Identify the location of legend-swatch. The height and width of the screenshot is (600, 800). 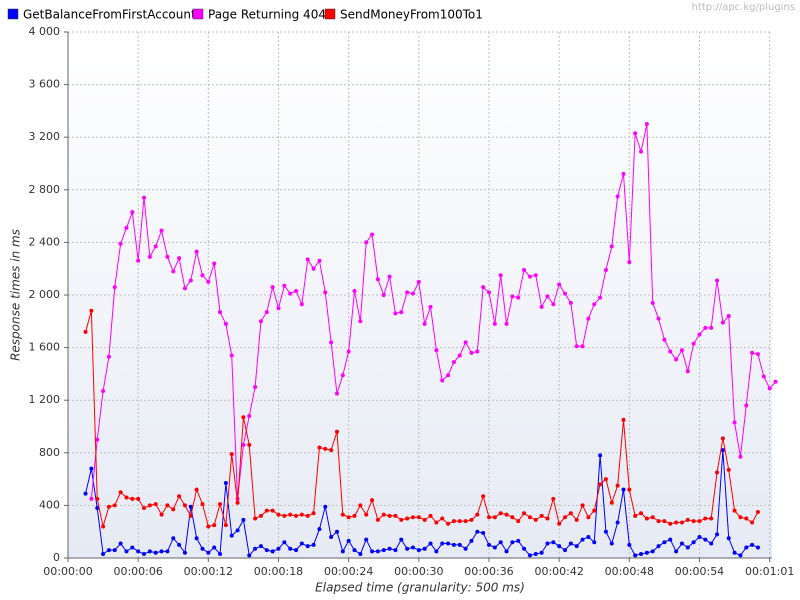
(330, 14).